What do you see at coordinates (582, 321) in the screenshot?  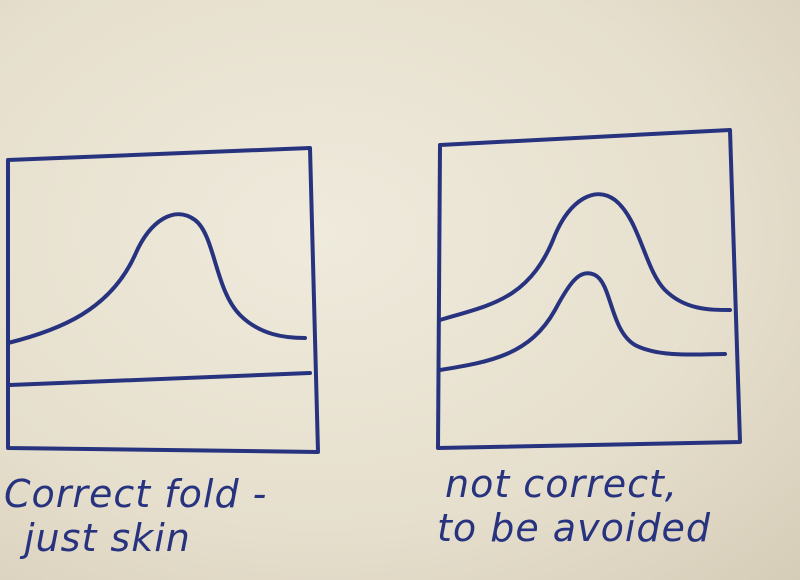 I see `right-lower-curve` at bounding box center [582, 321].